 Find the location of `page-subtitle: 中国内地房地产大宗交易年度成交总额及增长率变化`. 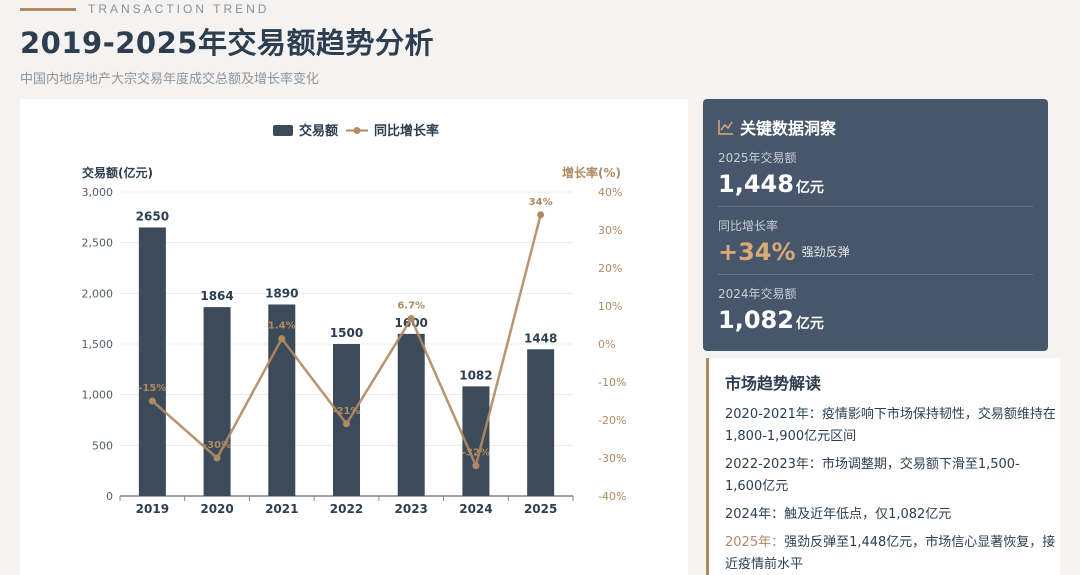

page-subtitle: 中国内地房地产大宗交易年度成交总额及增长率变化 is located at coordinates (170, 79).